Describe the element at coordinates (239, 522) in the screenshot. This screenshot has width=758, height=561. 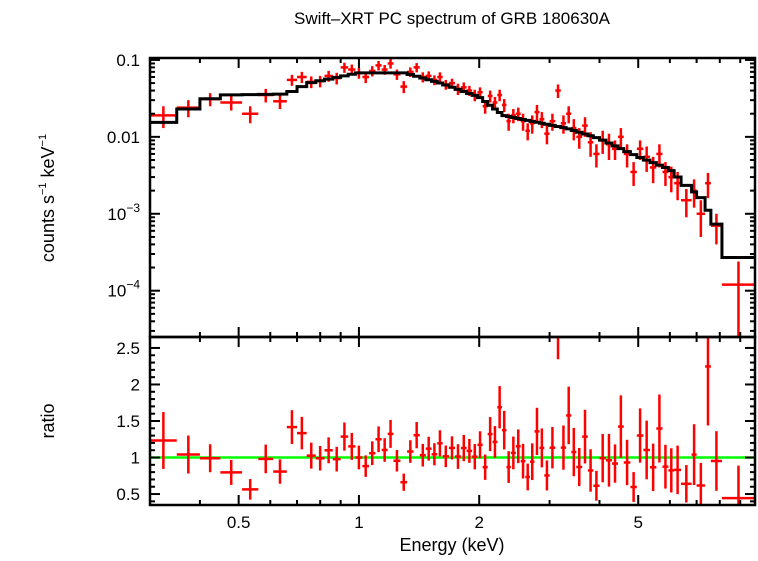
I see `x-tick-label: 0.5` at that location.